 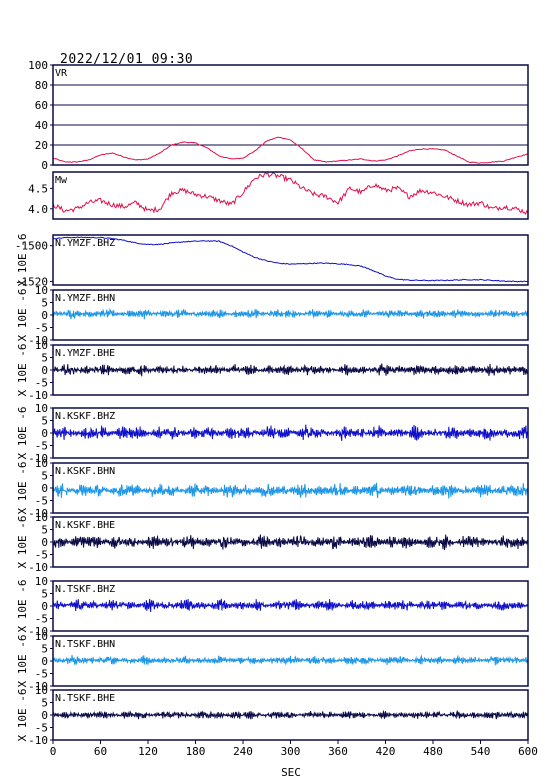 I want to click on y-tick-label: 60, so click(x=41, y=105).